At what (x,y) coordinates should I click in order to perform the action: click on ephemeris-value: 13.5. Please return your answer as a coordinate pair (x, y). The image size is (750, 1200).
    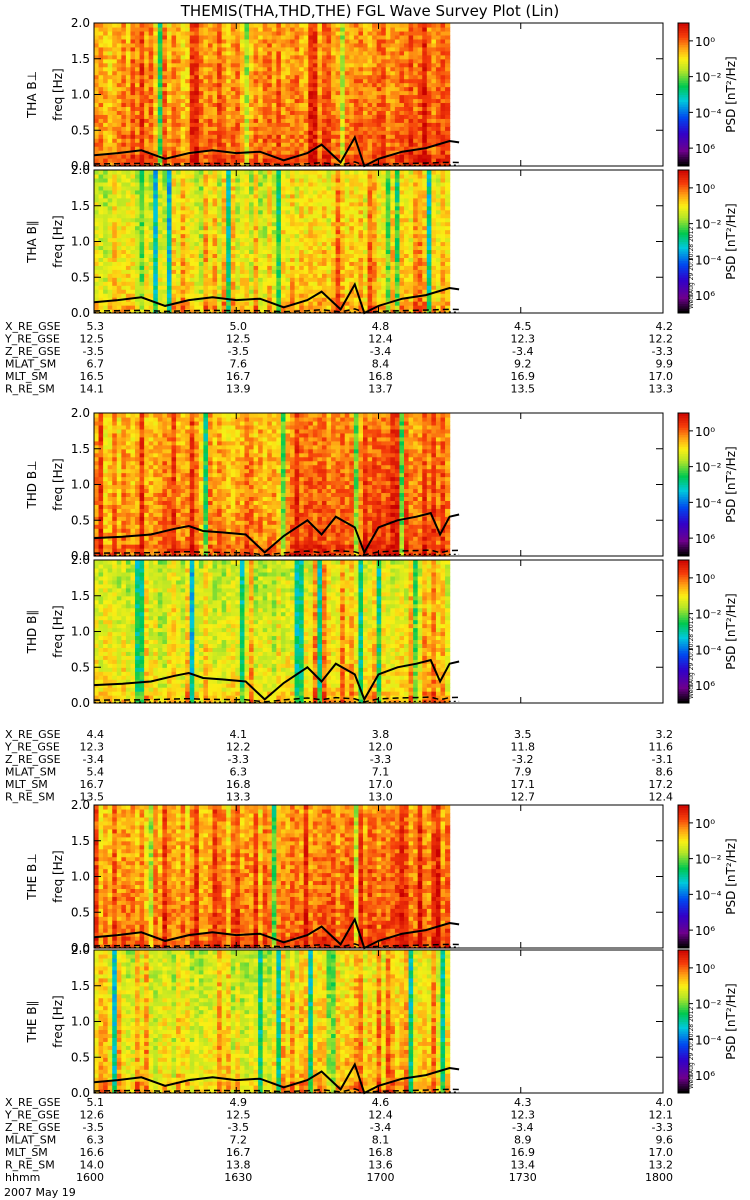
    Looking at the image, I should click on (92, 797).